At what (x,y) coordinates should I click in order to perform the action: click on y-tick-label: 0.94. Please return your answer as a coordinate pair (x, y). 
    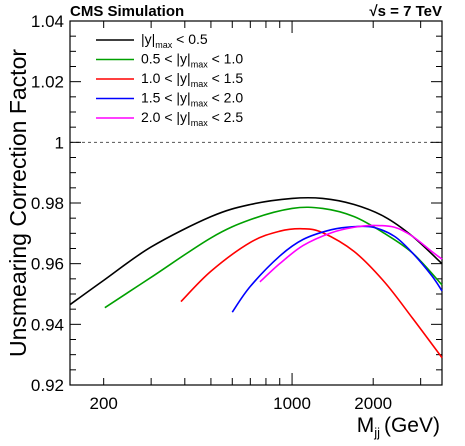
    Looking at the image, I should click on (47, 324).